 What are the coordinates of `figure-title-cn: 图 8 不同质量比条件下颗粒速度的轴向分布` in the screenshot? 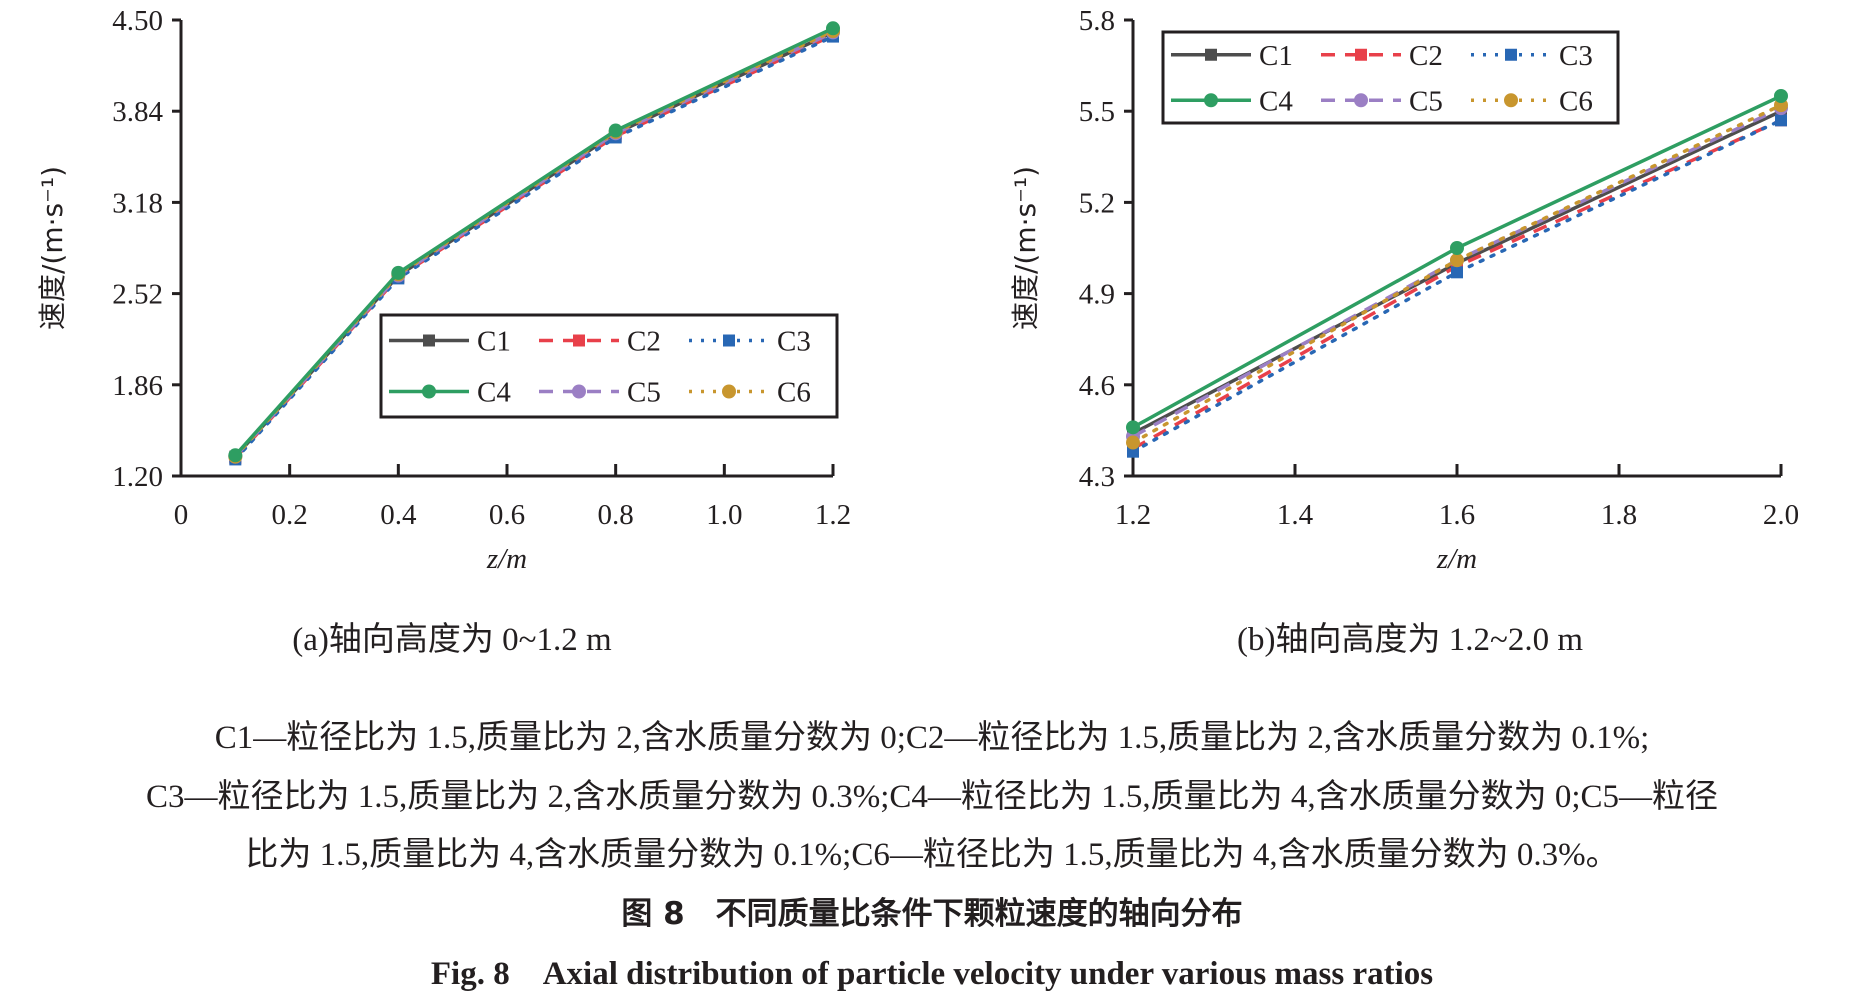 It's located at (932, 914).